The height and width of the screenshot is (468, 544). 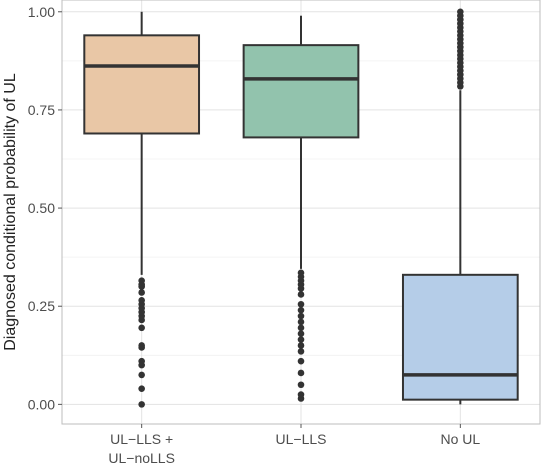 What do you see at coordinates (10, 212) in the screenshot?
I see `y-axis-title: Diagnosed conditional probability of UL` at bounding box center [10, 212].